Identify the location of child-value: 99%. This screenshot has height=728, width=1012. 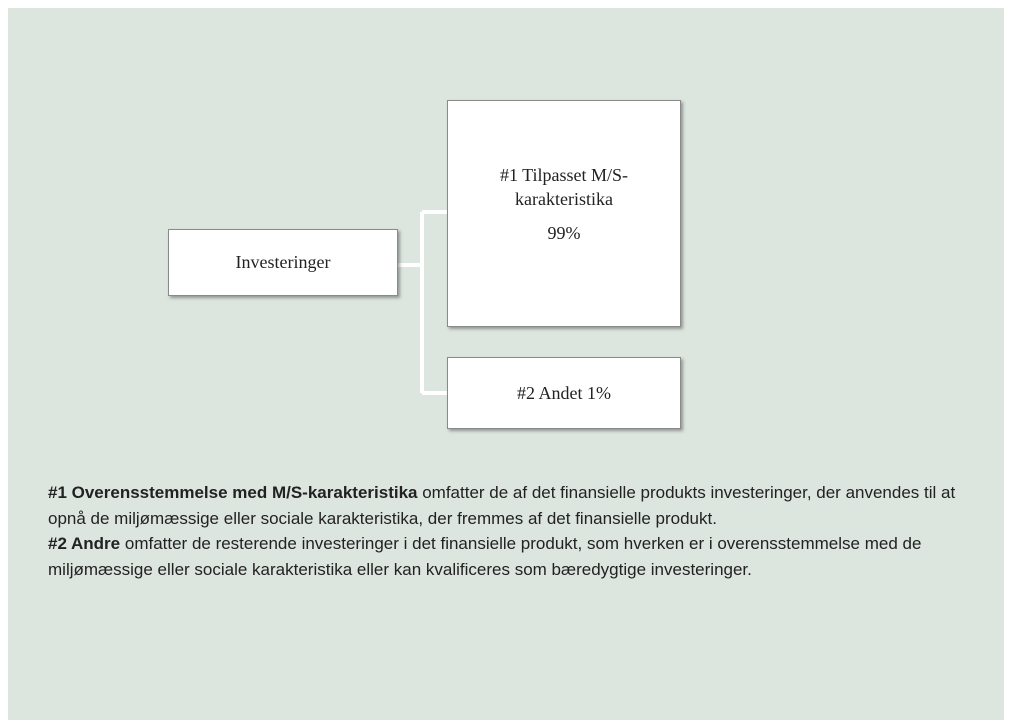
(564, 233).